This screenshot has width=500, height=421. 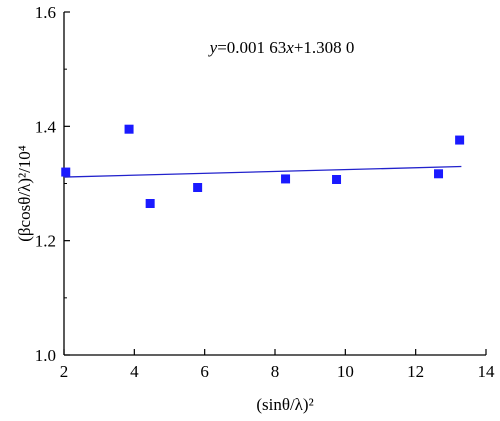 What do you see at coordinates (45, 12) in the screenshot?
I see `y-tick-label: 1.6` at bounding box center [45, 12].